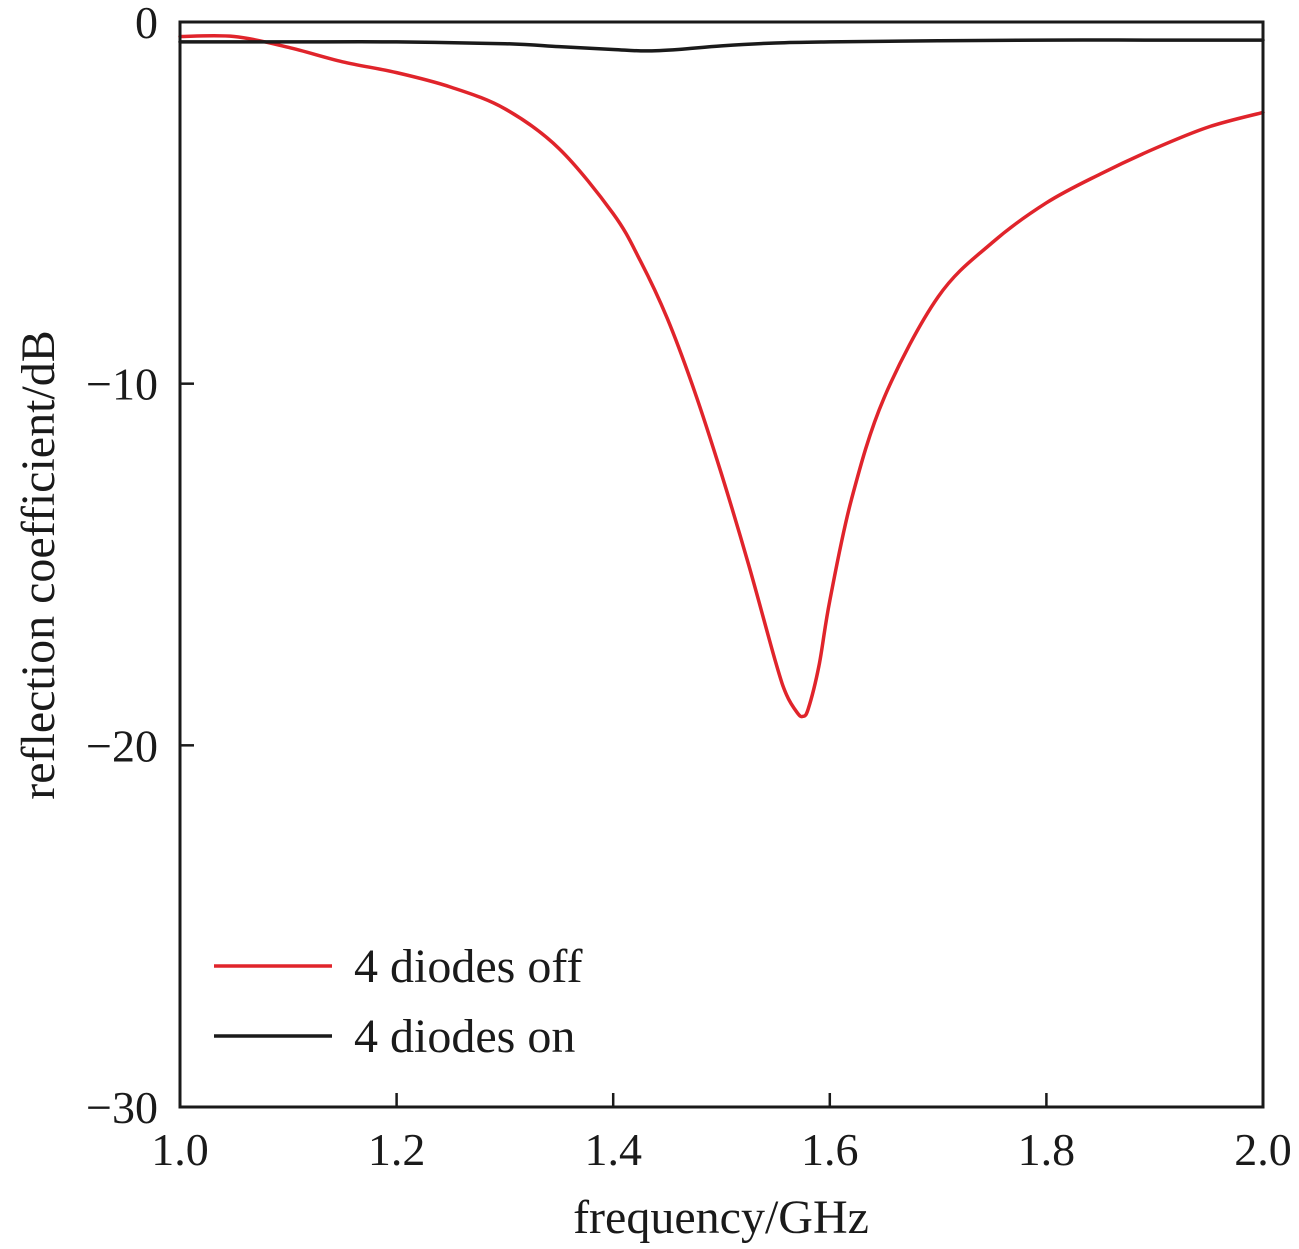 The width and height of the screenshot is (1299, 1249). What do you see at coordinates (398, 1001) in the screenshot?
I see `legend: 4 diodes off 4 diodes on` at bounding box center [398, 1001].